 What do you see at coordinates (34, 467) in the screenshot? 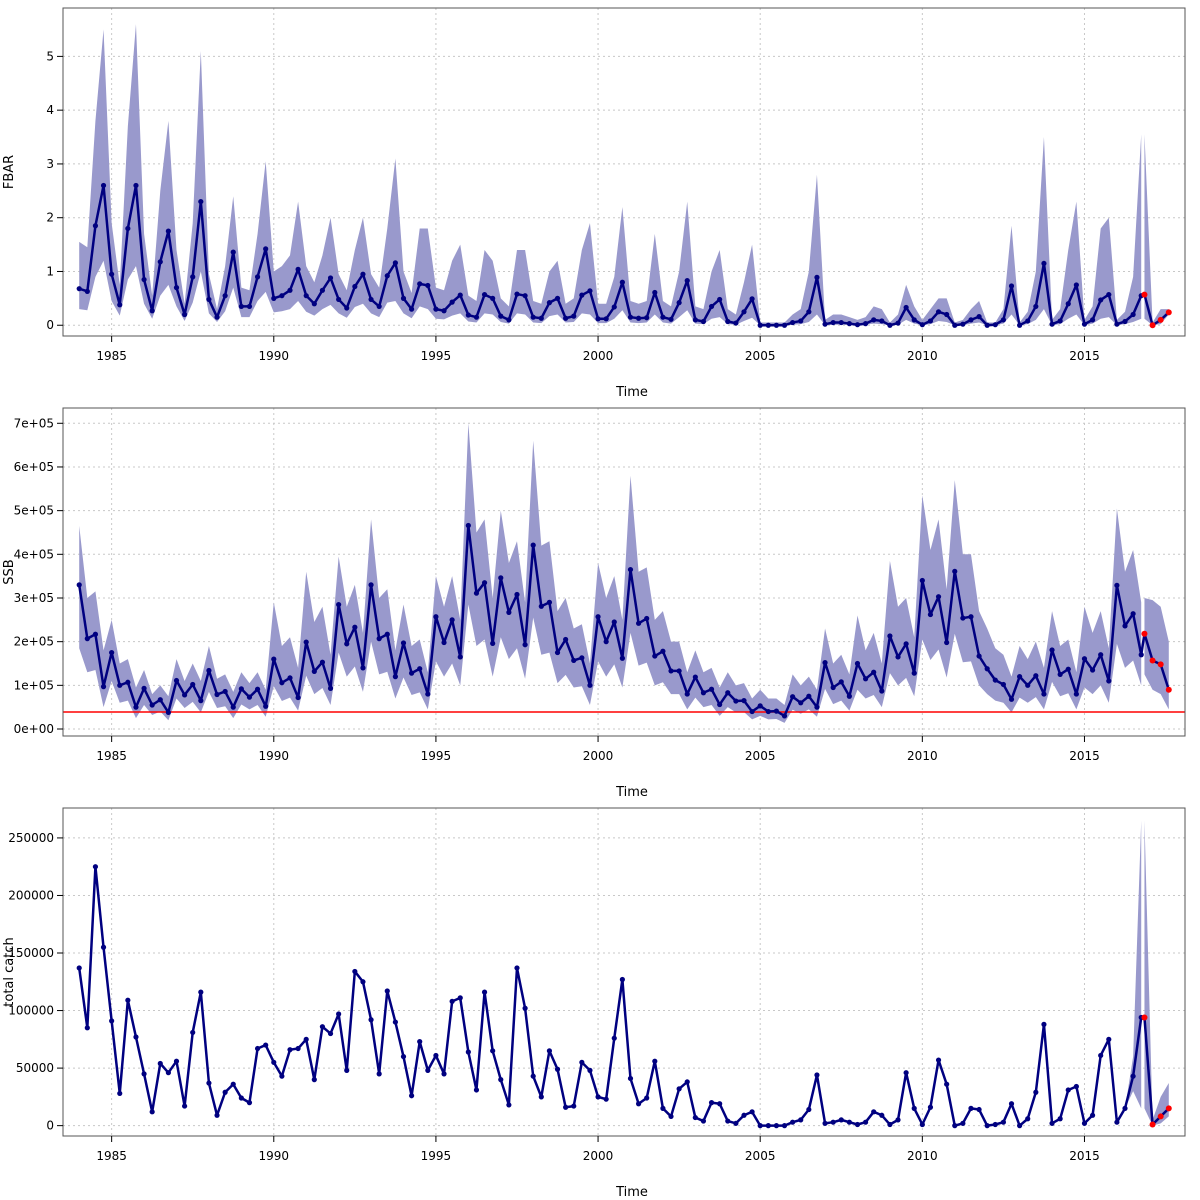
I see `y-tick-label: 6e+05` at bounding box center [34, 467].